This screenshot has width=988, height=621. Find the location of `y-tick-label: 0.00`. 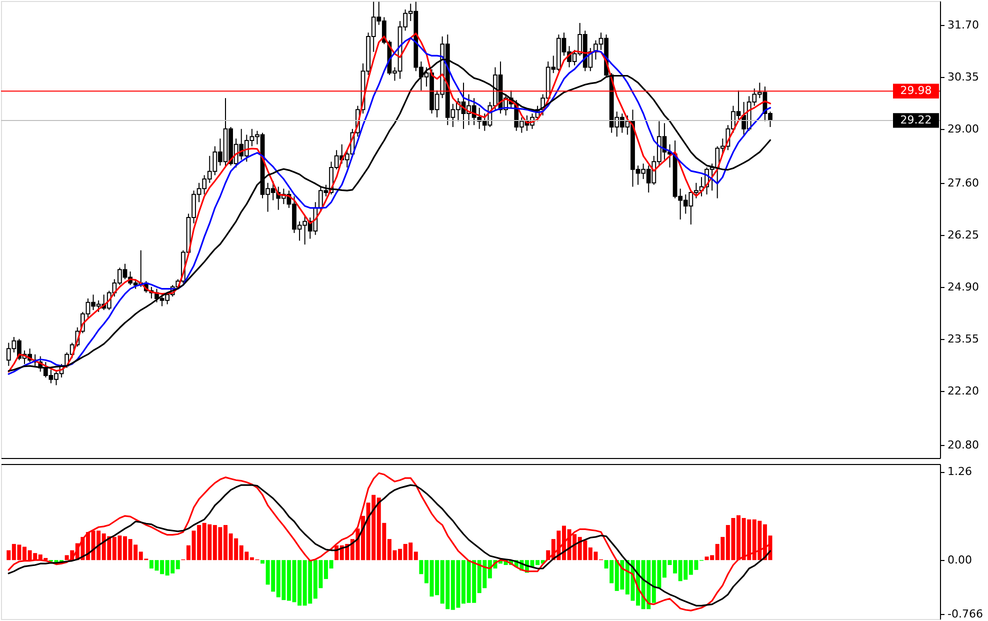

y-tick-label: 0.00 is located at coordinates (960, 560).